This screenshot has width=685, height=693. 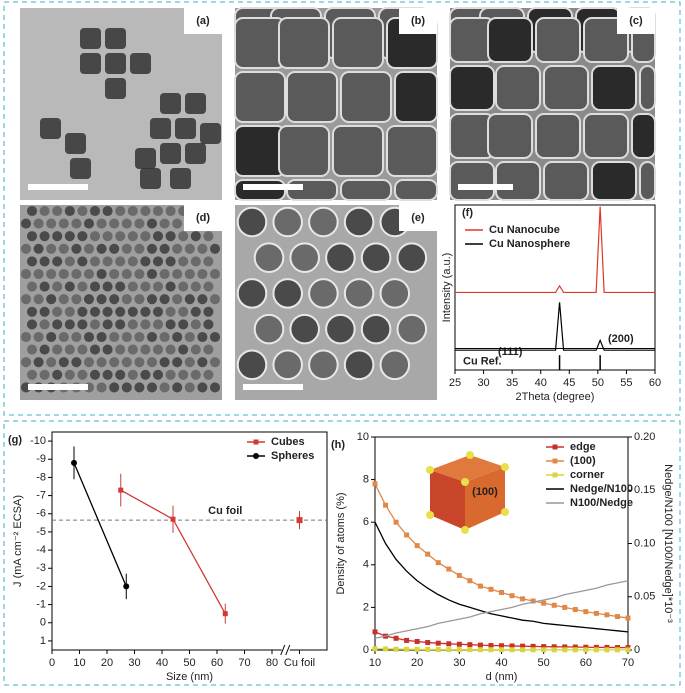 I want to click on corner-atom, so click(x=465, y=482).